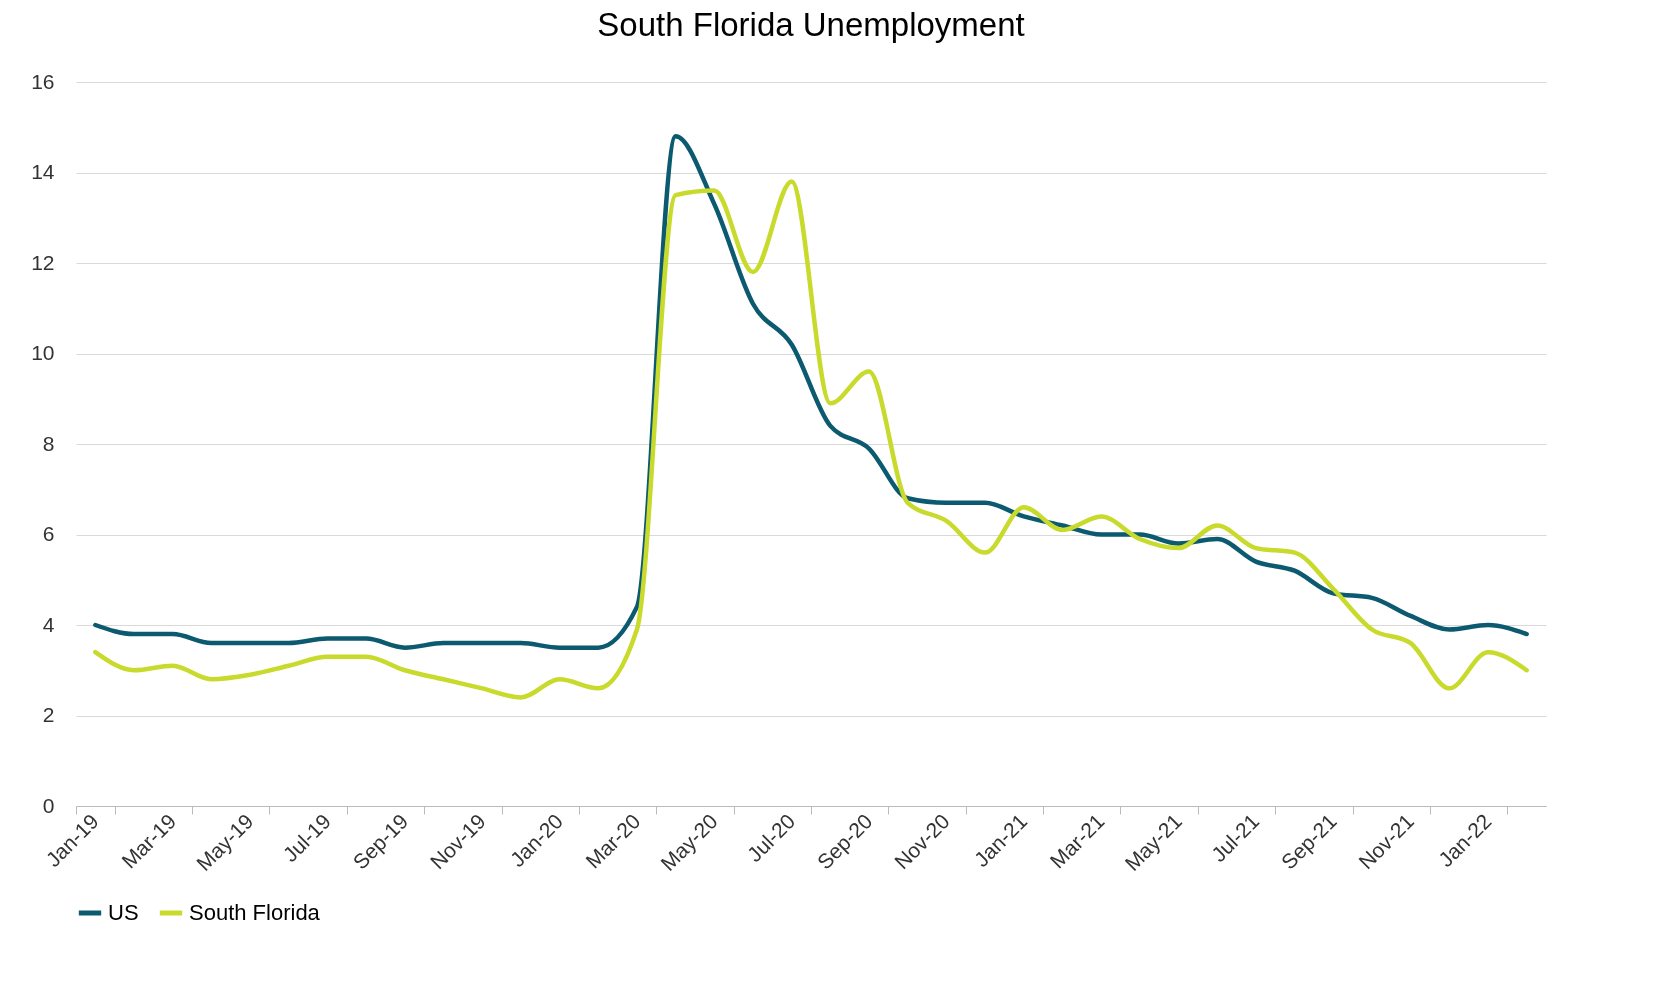 This screenshot has height=1006, width=1653. What do you see at coordinates (48, 714) in the screenshot?
I see `y-tick-label: 2` at bounding box center [48, 714].